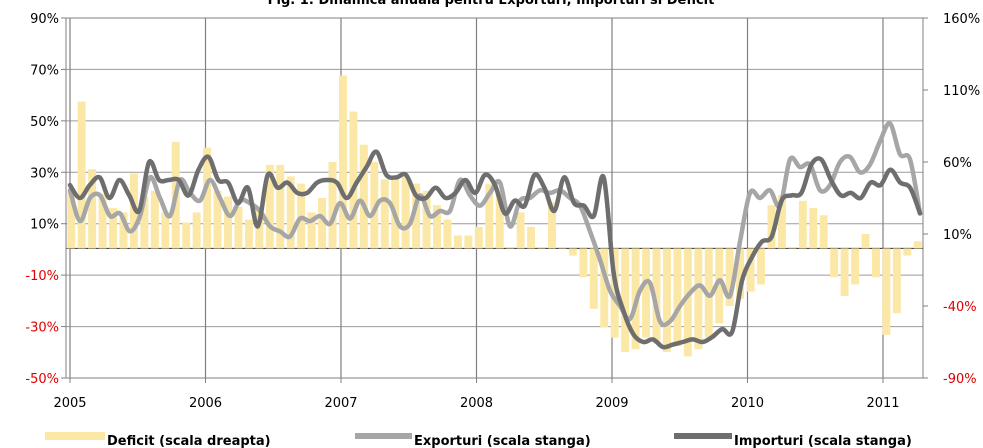 The height and width of the screenshot is (448, 983). Describe the element at coordinates (960, 379) in the screenshot. I see `right-tick-label: -90%` at that location.